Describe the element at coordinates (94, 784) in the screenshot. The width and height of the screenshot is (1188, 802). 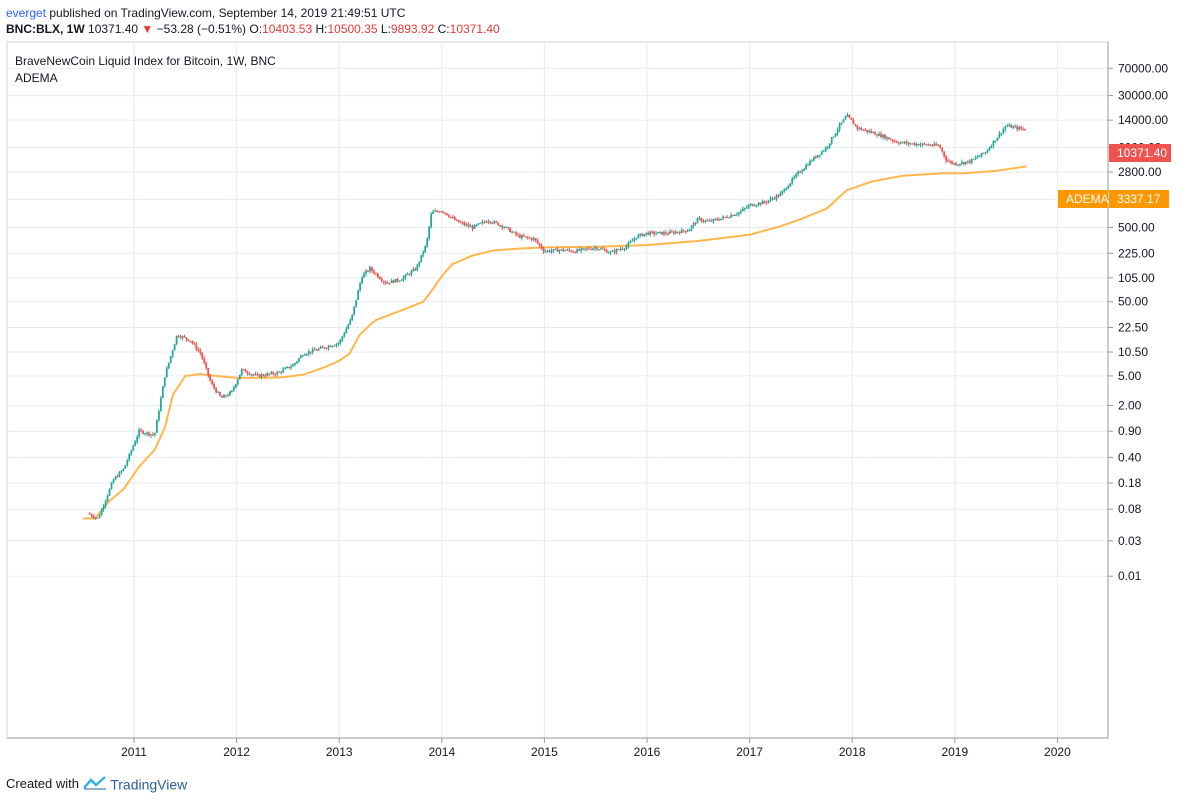
I see `tradingview-logo-icon` at that location.